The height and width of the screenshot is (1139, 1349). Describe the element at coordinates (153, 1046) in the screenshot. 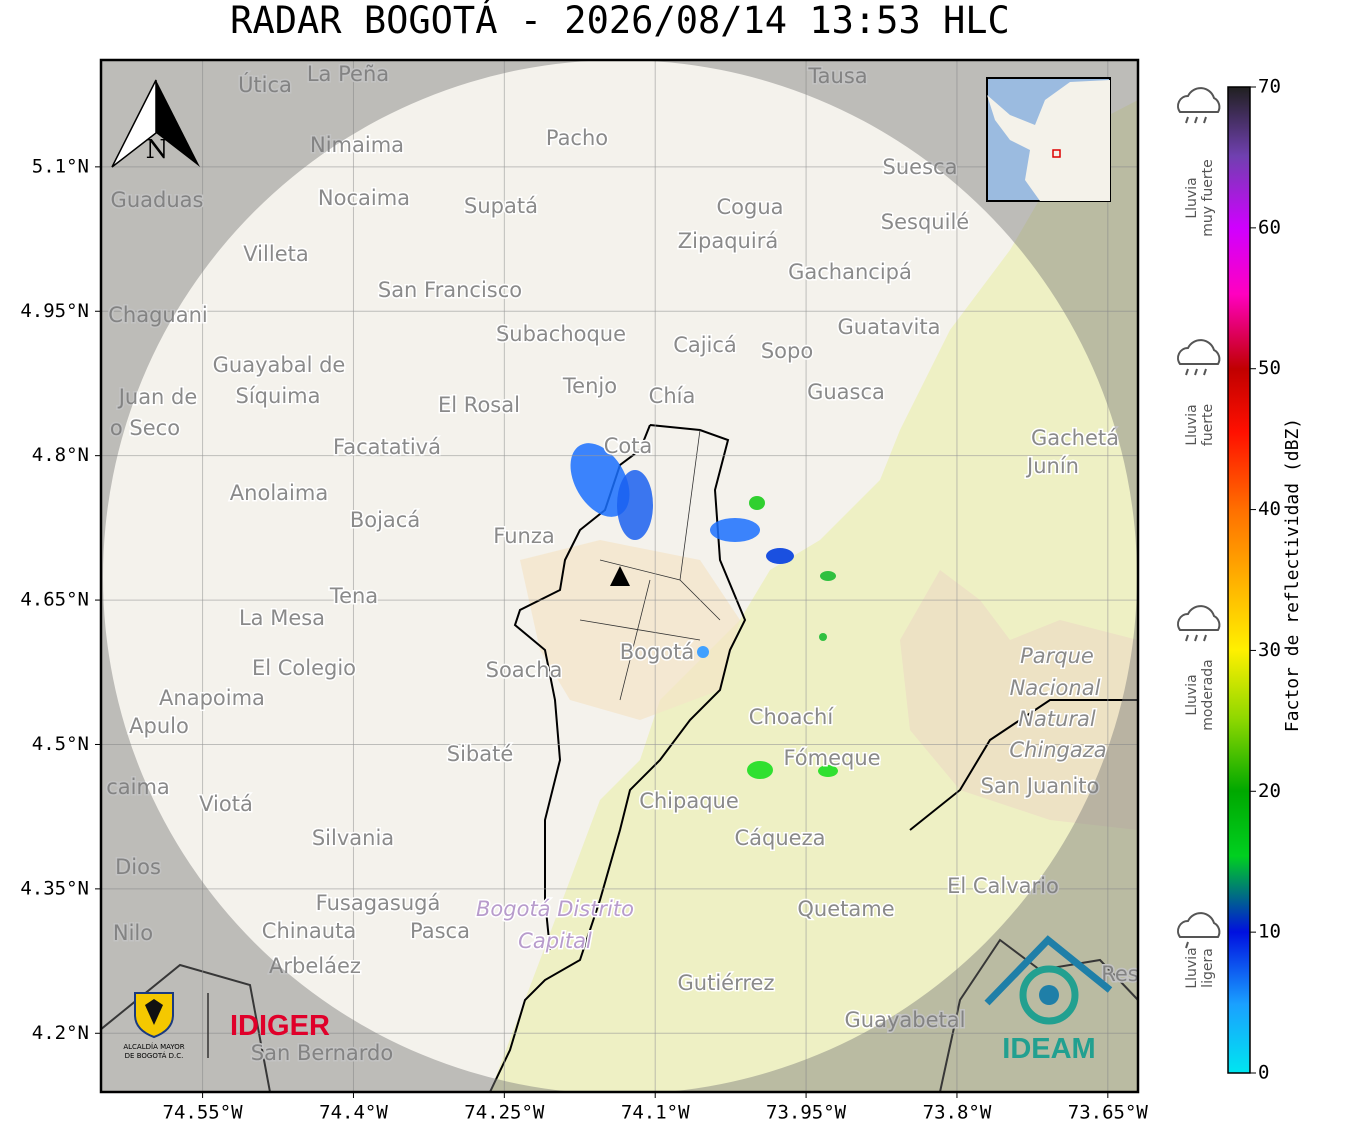

I see `alcaldia-line: ALCALDÍA MAYOR` at that location.